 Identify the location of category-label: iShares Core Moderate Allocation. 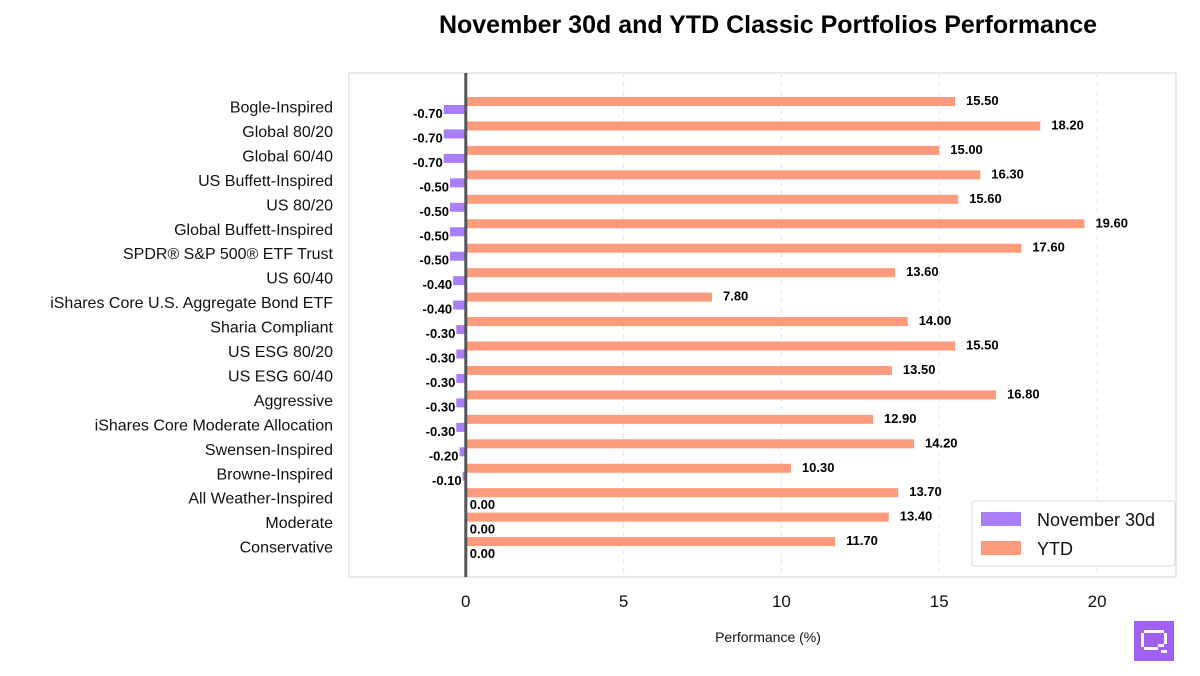
(214, 425).